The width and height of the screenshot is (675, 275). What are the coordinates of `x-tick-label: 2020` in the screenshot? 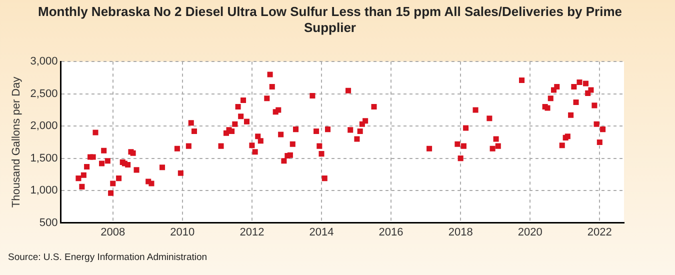 It's located at (530, 232).